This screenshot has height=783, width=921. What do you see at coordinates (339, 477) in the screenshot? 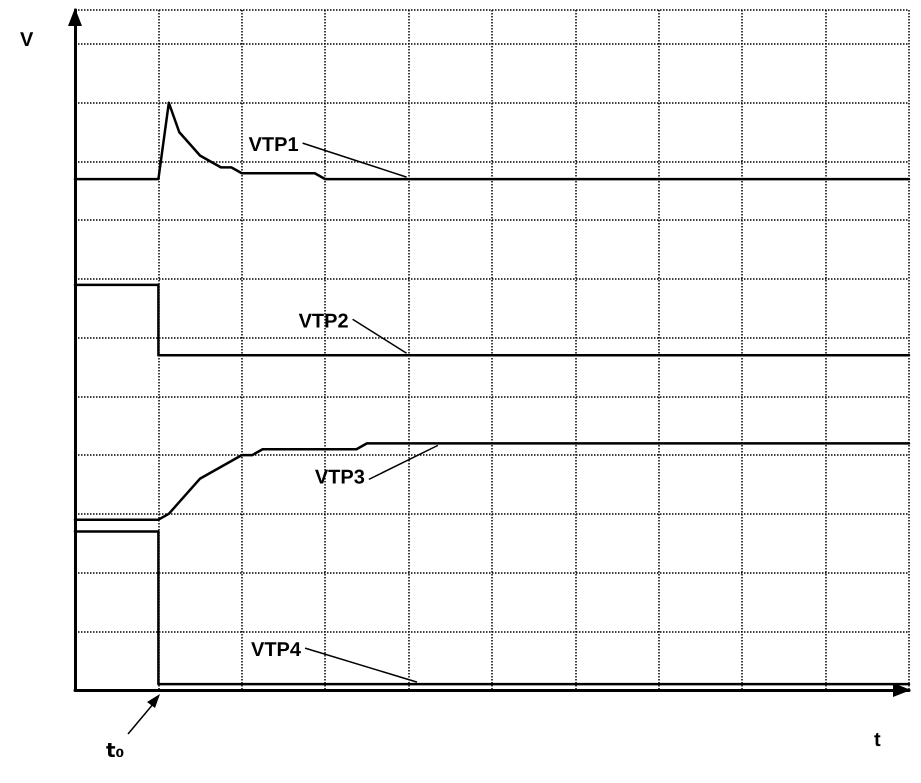
I see `series-label: VTP3` at bounding box center [339, 477].